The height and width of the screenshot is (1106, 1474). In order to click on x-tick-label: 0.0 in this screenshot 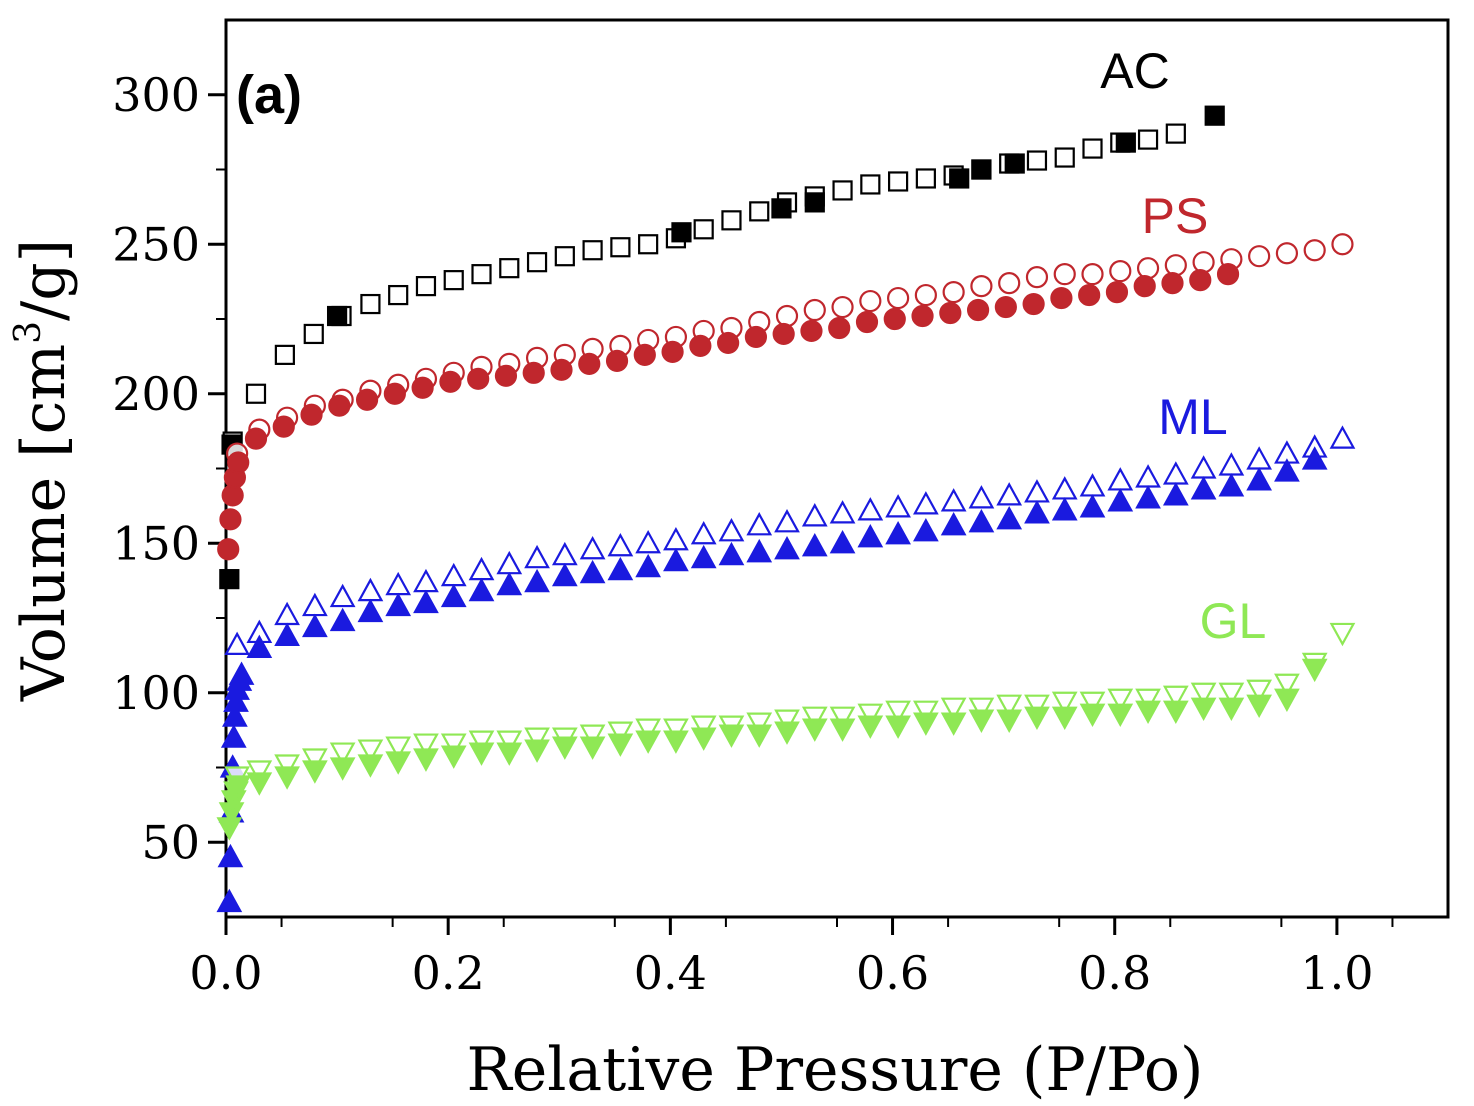, I will do `click(225, 973)`.